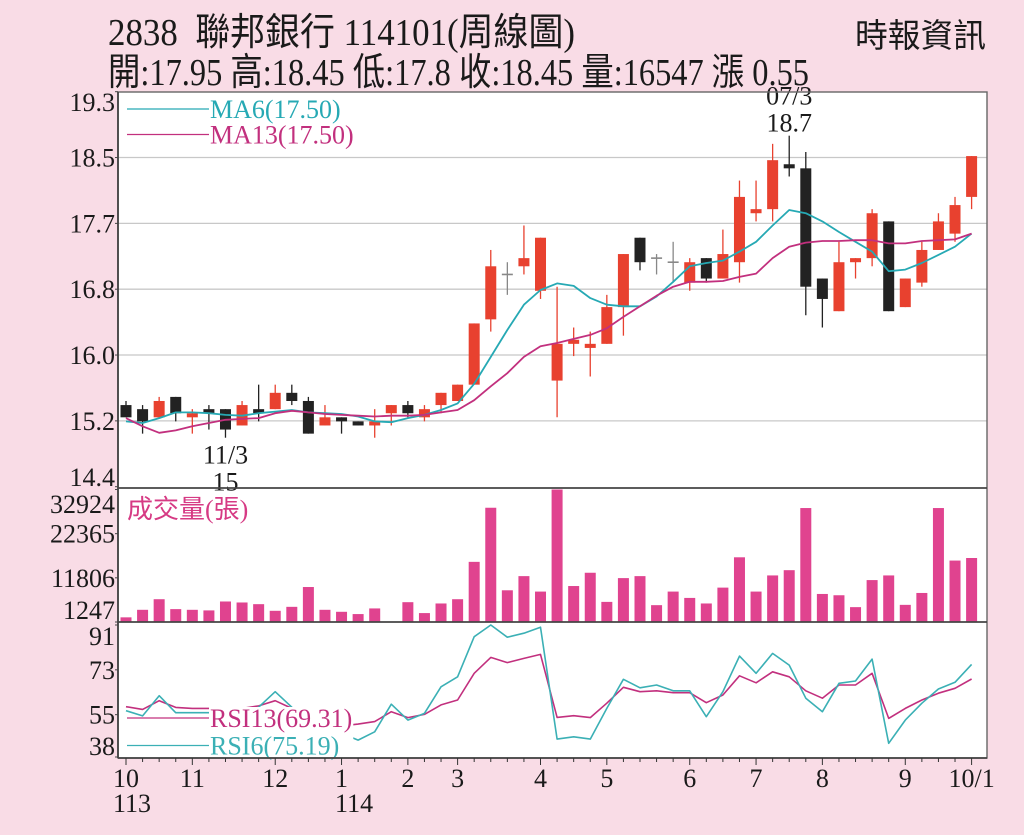 The image size is (1024, 835). What do you see at coordinates (689, 778) in the screenshot?
I see `x-axis-month-label: 6` at bounding box center [689, 778].